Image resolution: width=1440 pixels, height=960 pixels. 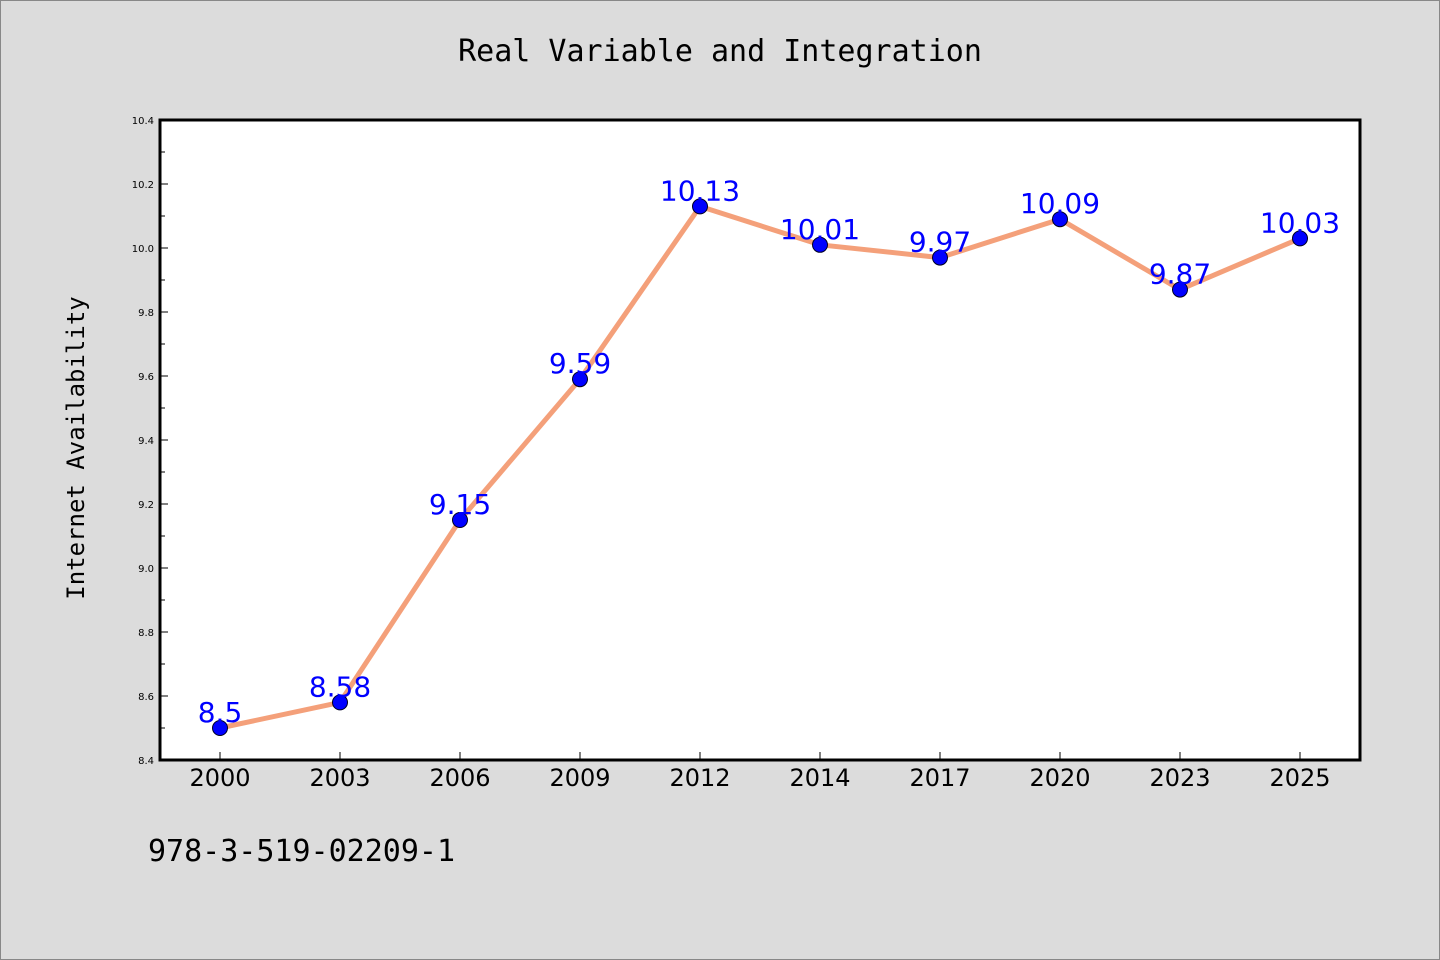 I want to click on data-label: 9.59, so click(x=580, y=363).